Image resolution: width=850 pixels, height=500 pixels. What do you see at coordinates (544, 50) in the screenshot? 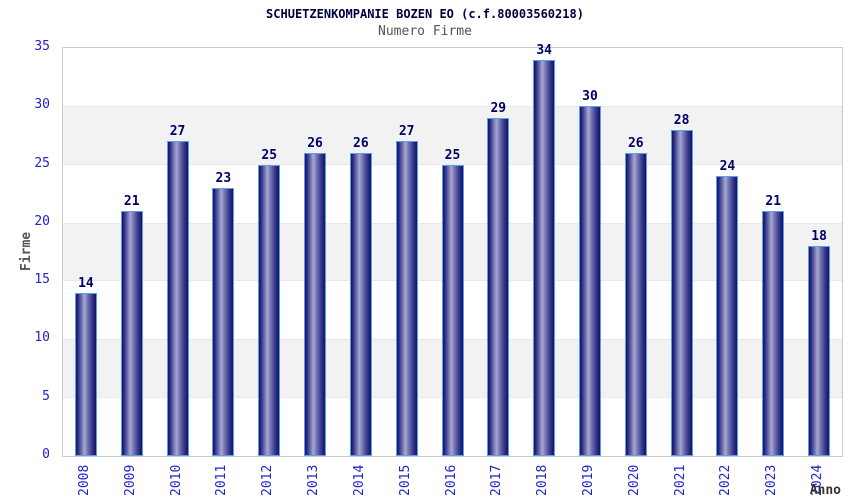
I see `bar-value-label: 34` at bounding box center [544, 50].